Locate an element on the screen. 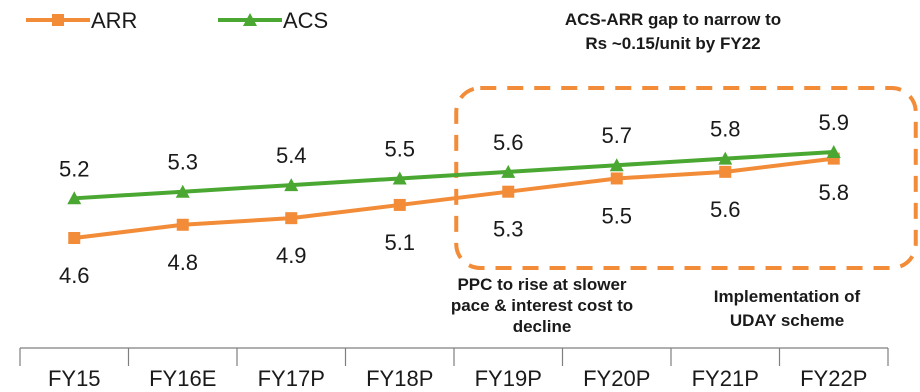 This screenshot has width=920, height=392. annotation-uday: UDAY scheme is located at coordinates (787, 320).